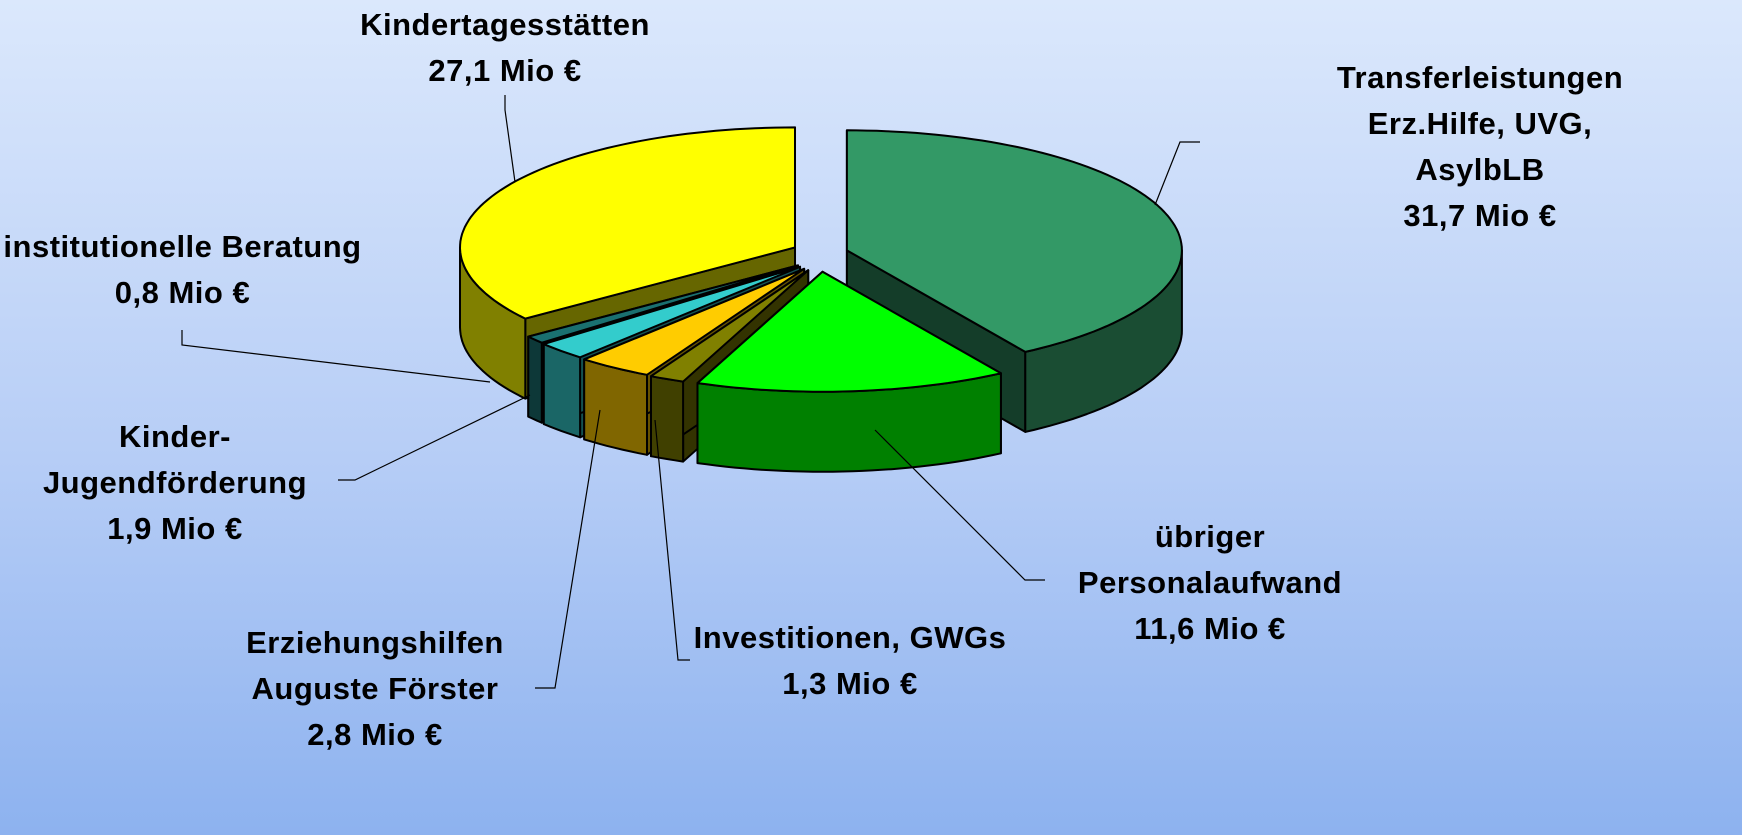 The width and height of the screenshot is (1742, 835). I want to click on category-label: Kinder-Jugendförderung, so click(175, 459).